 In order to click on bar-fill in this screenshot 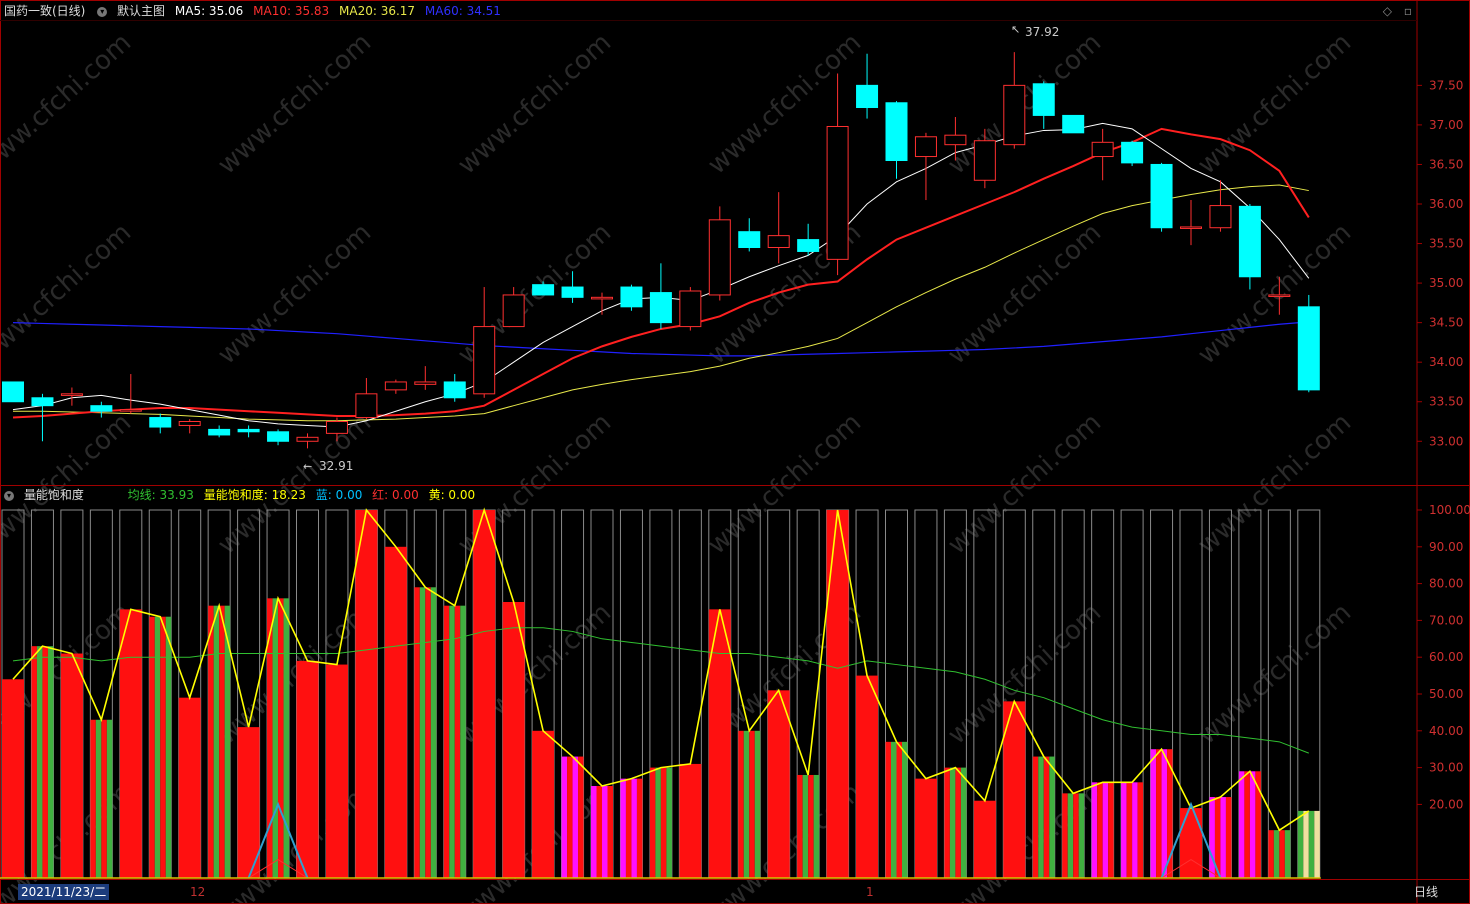, I will do `click(513, 740)`.